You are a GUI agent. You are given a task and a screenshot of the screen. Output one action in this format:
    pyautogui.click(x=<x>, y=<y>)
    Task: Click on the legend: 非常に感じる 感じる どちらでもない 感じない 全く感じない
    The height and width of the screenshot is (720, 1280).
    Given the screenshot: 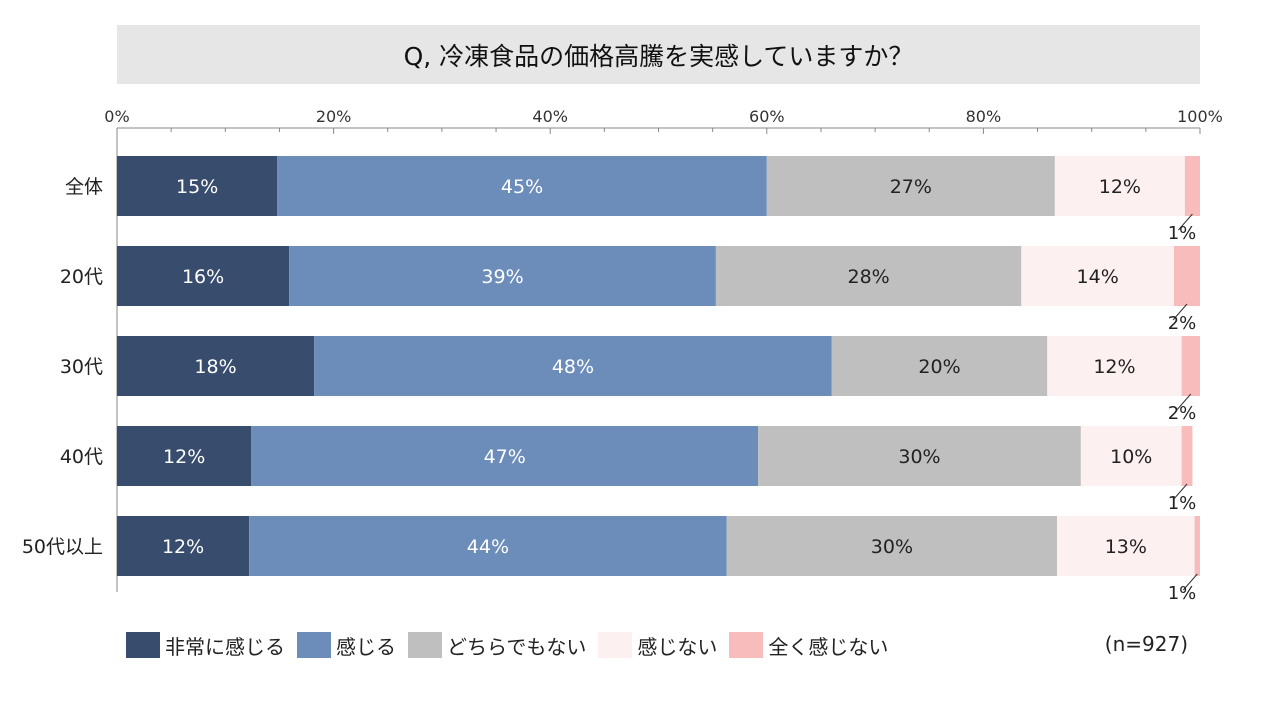 What is the action you would take?
    pyautogui.click(x=513, y=645)
    